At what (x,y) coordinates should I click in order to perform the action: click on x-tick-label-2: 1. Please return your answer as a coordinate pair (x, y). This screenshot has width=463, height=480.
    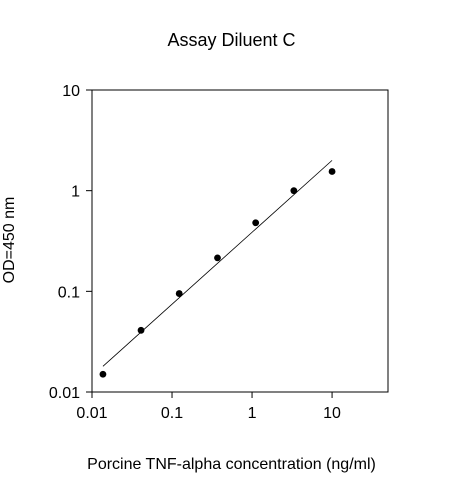
    Looking at the image, I should click on (252, 413).